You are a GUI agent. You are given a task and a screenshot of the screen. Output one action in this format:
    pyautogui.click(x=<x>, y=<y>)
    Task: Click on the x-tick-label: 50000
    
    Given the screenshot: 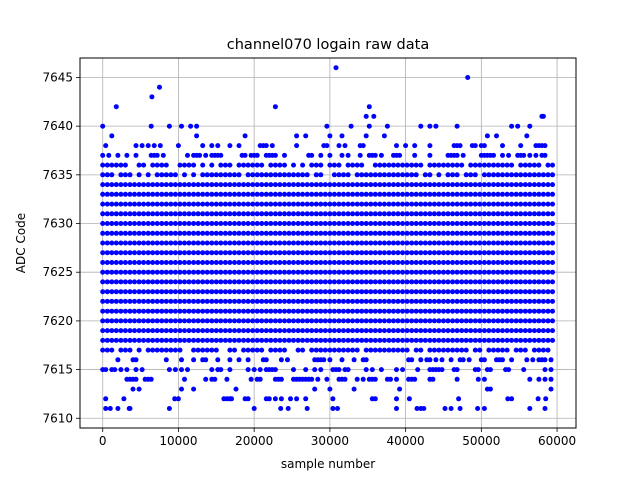 What is the action you would take?
    pyautogui.click(x=481, y=441)
    